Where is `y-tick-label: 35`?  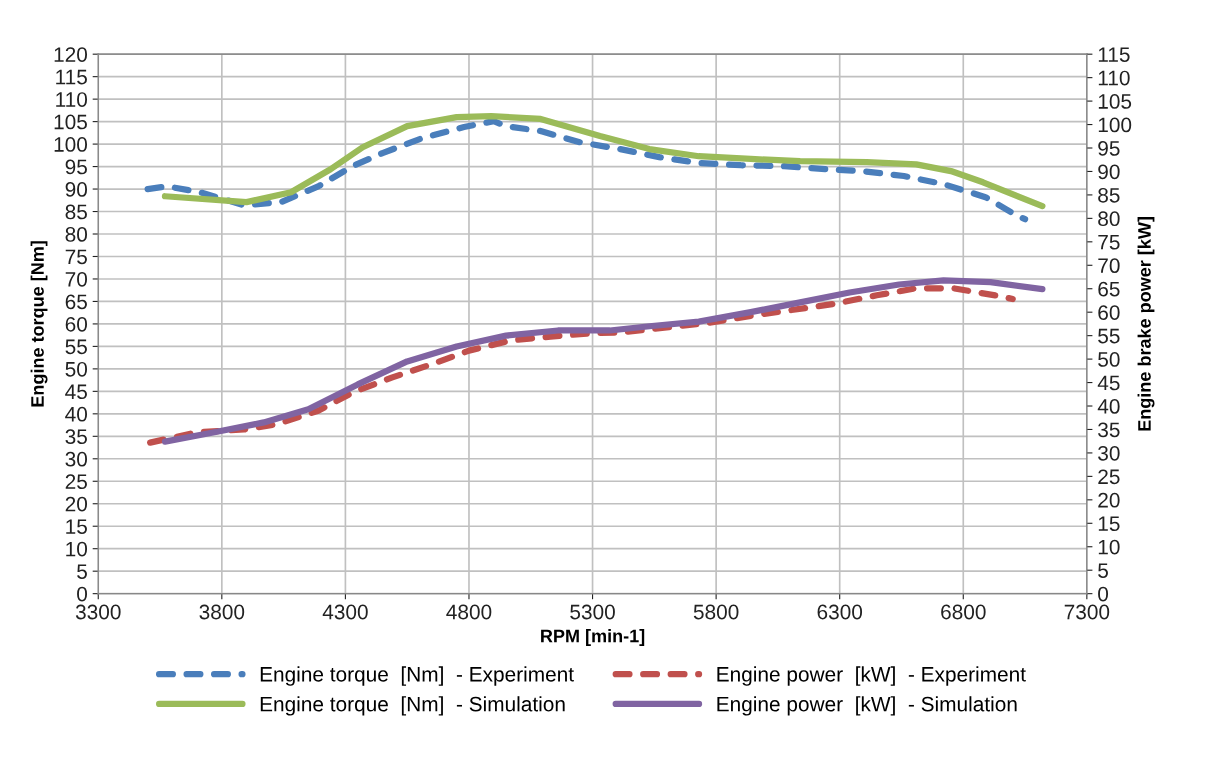
y-tick-label: 35 is located at coordinates (76, 437).